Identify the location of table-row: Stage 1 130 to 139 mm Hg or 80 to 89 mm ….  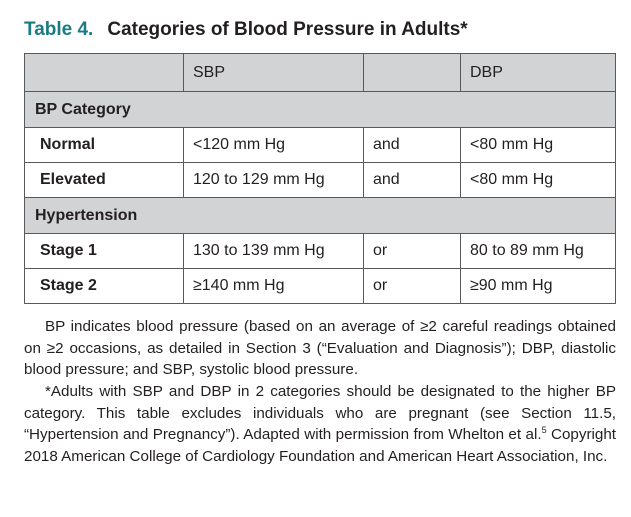
(320, 251).